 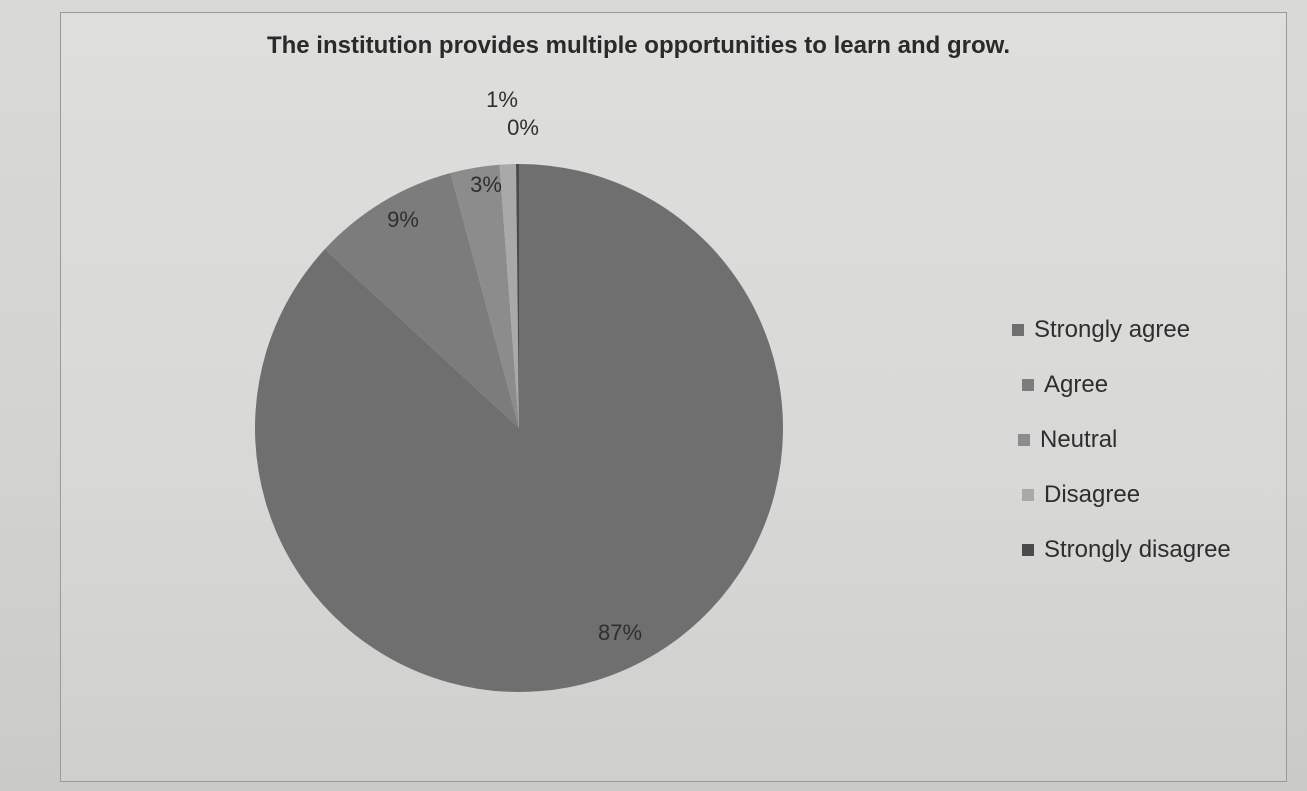 I want to click on data-label-agree: 9%, so click(x=403, y=219).